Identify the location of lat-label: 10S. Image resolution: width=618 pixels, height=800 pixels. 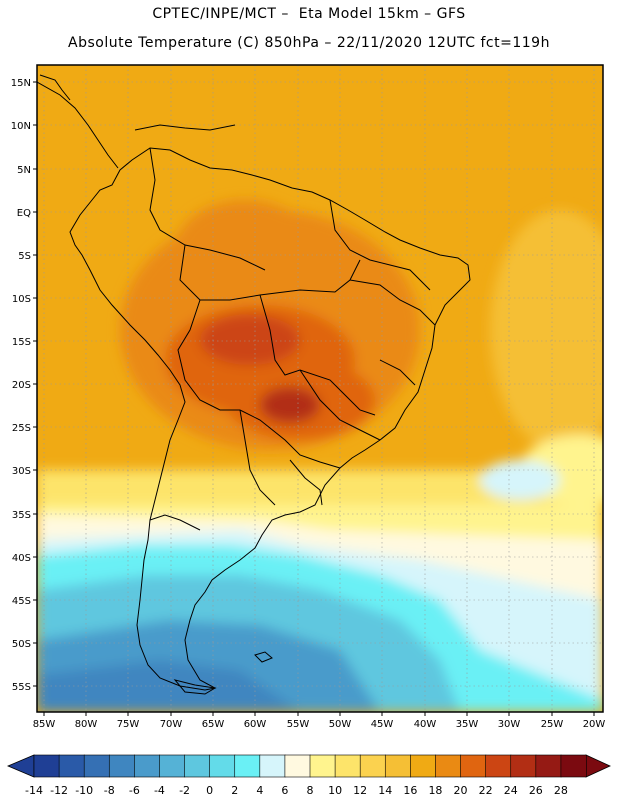
(21, 299).